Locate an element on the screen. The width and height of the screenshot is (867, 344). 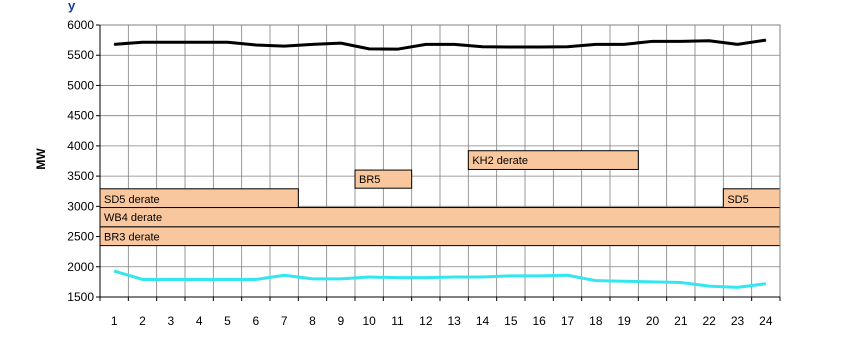
y-tick-label: 4000 is located at coordinates (80, 146).